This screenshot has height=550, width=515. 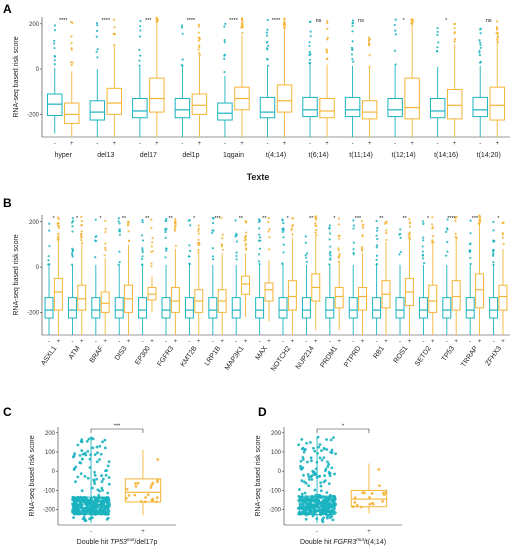 I want to click on panelA-category-label-0: hyper, so click(x=64, y=155).